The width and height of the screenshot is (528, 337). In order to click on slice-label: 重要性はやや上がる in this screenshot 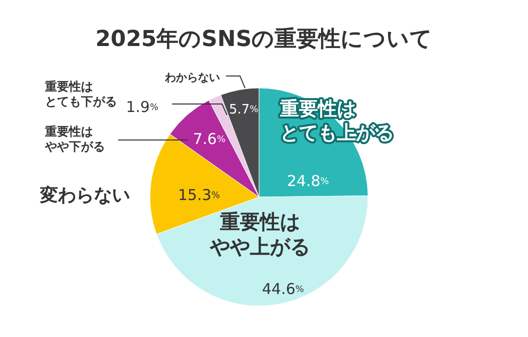, I will do `click(259, 234)`.